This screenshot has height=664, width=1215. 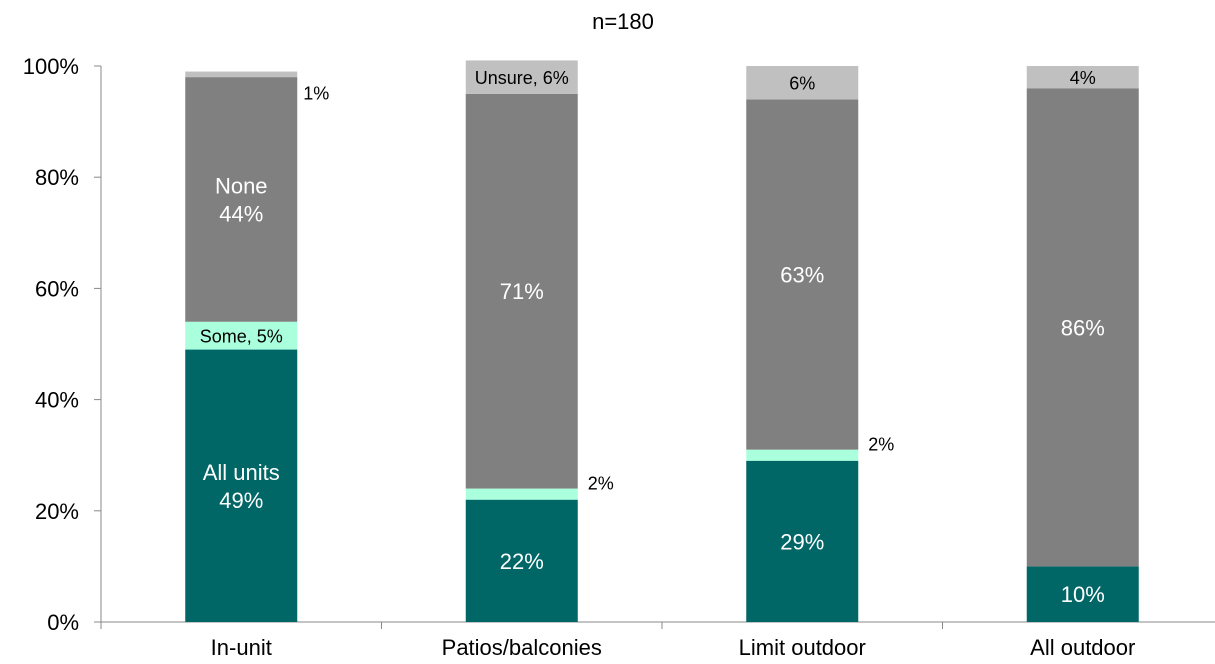 What do you see at coordinates (57, 511) in the screenshot?
I see `y-tick-label: 20%` at bounding box center [57, 511].